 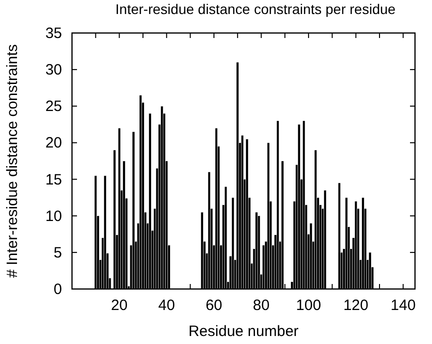 What do you see at coordinates (53, 179) in the screenshot?
I see `y-tick-label: 15` at bounding box center [53, 179].